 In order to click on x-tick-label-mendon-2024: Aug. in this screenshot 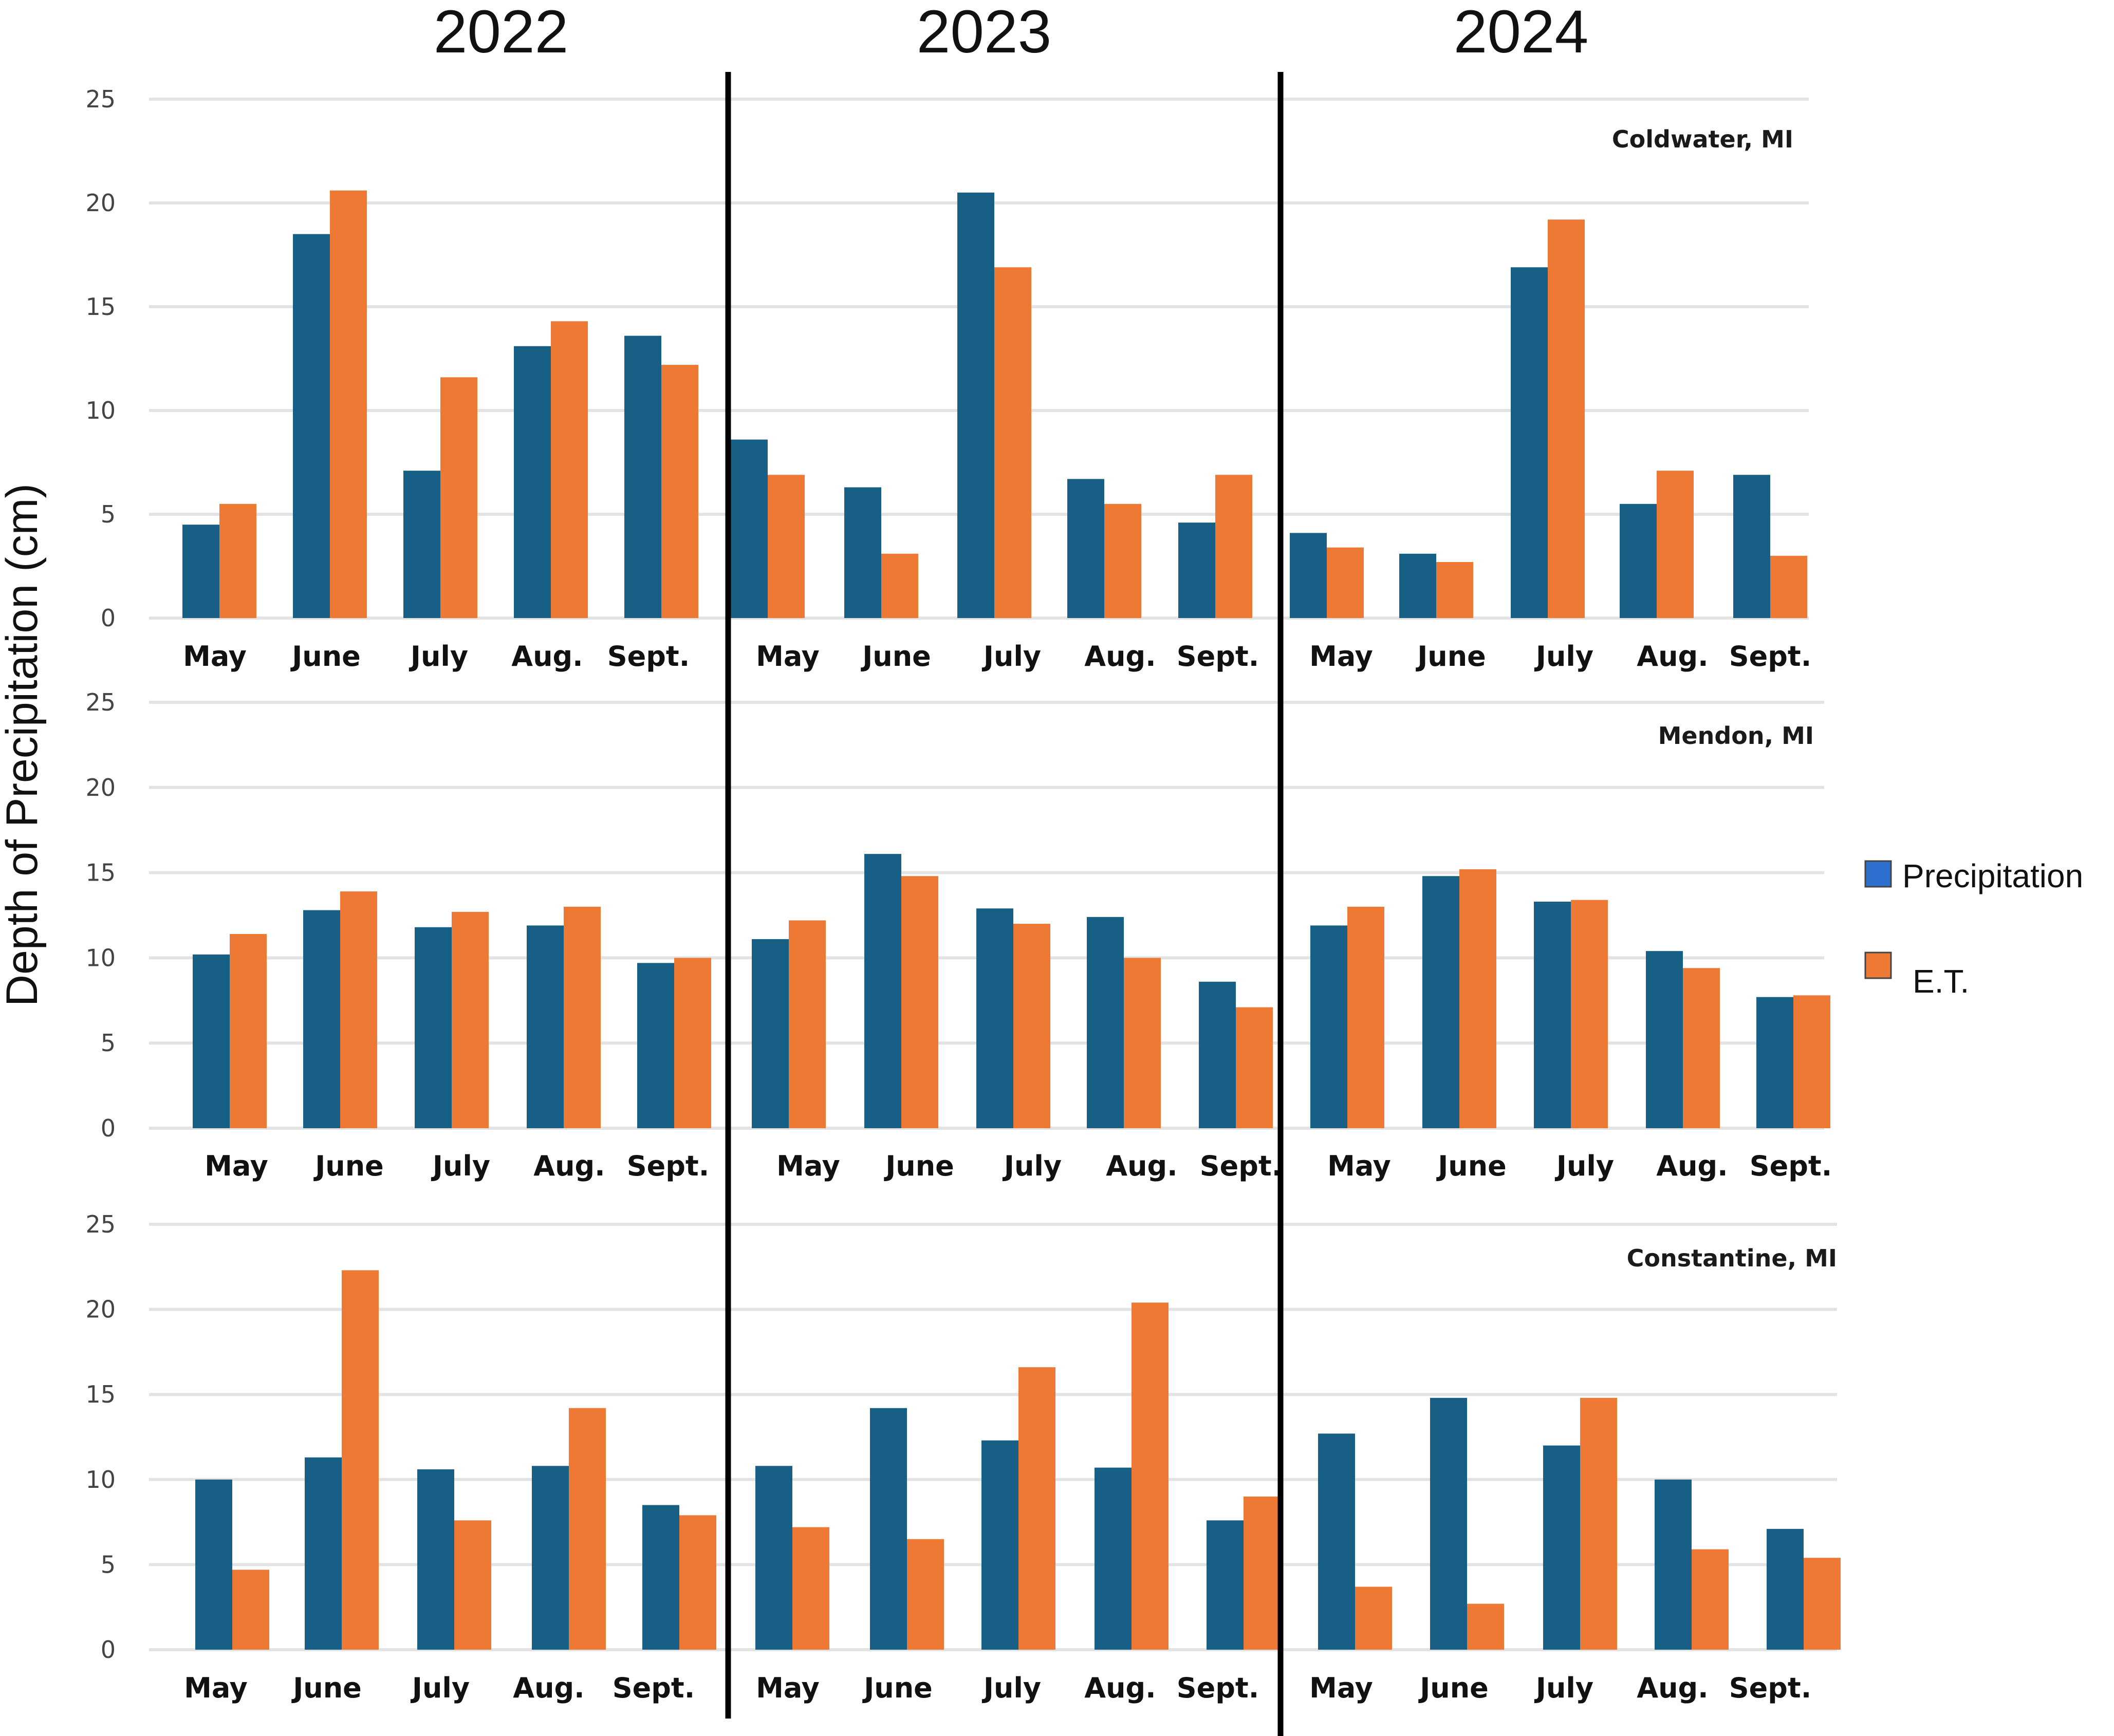, I will do `click(1692, 1166)`.